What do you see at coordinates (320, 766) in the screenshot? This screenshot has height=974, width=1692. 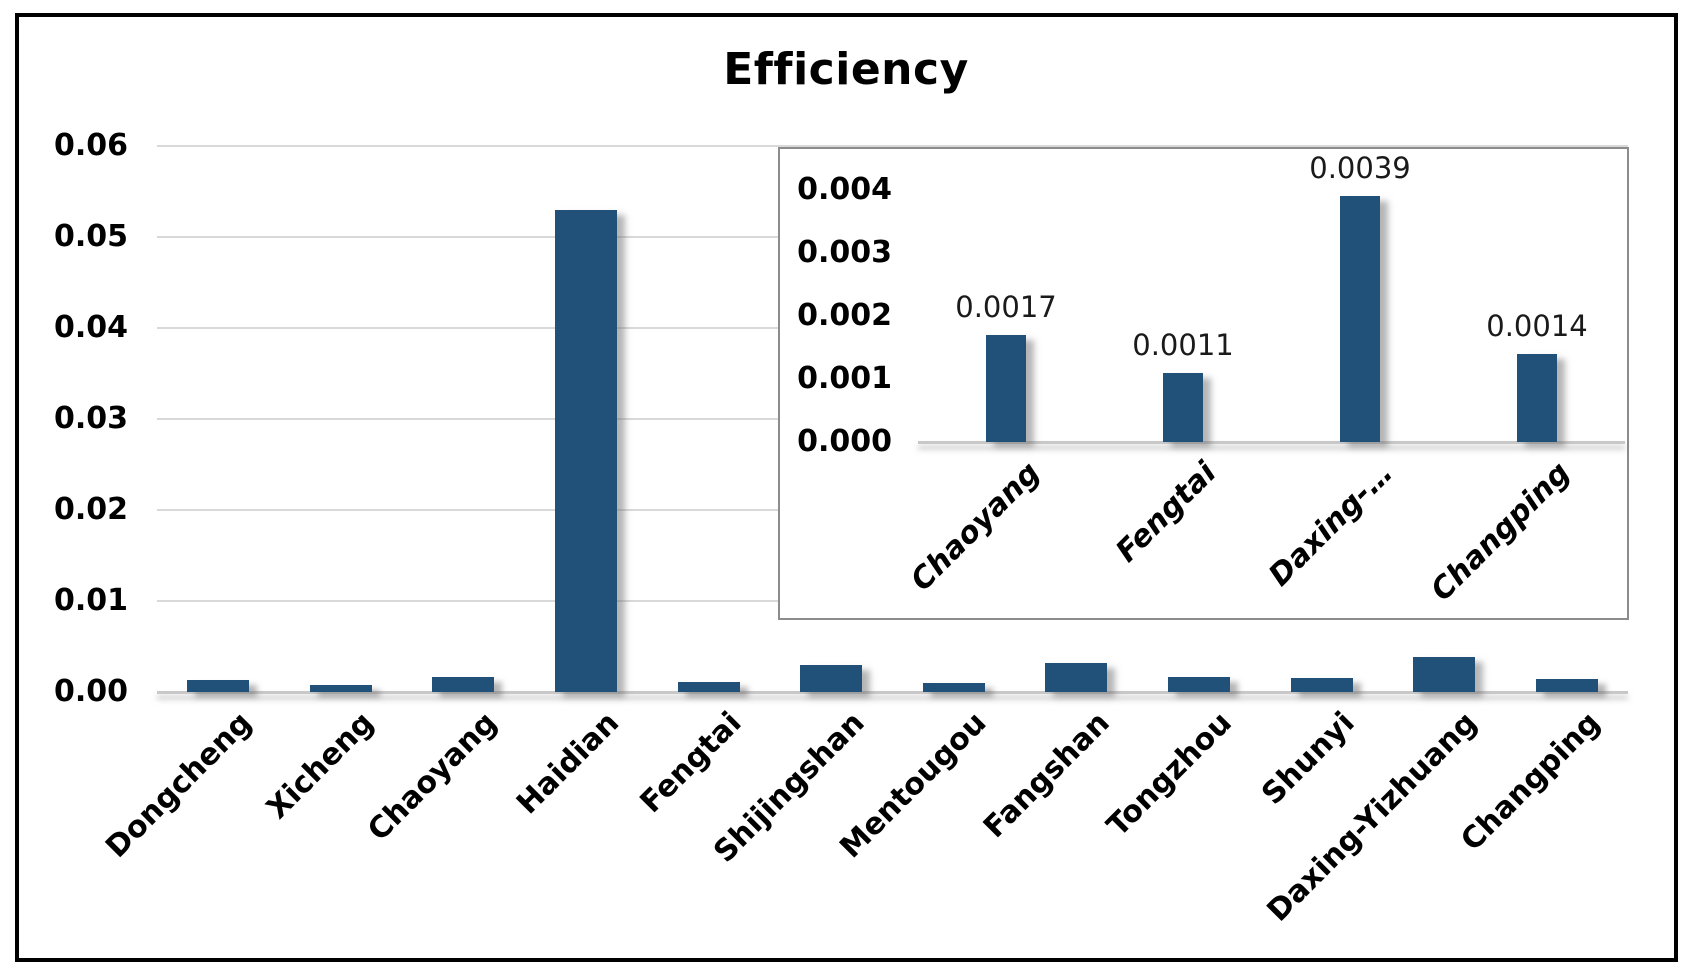 I see `main-xlabel-xicheng: Xicheng` at bounding box center [320, 766].